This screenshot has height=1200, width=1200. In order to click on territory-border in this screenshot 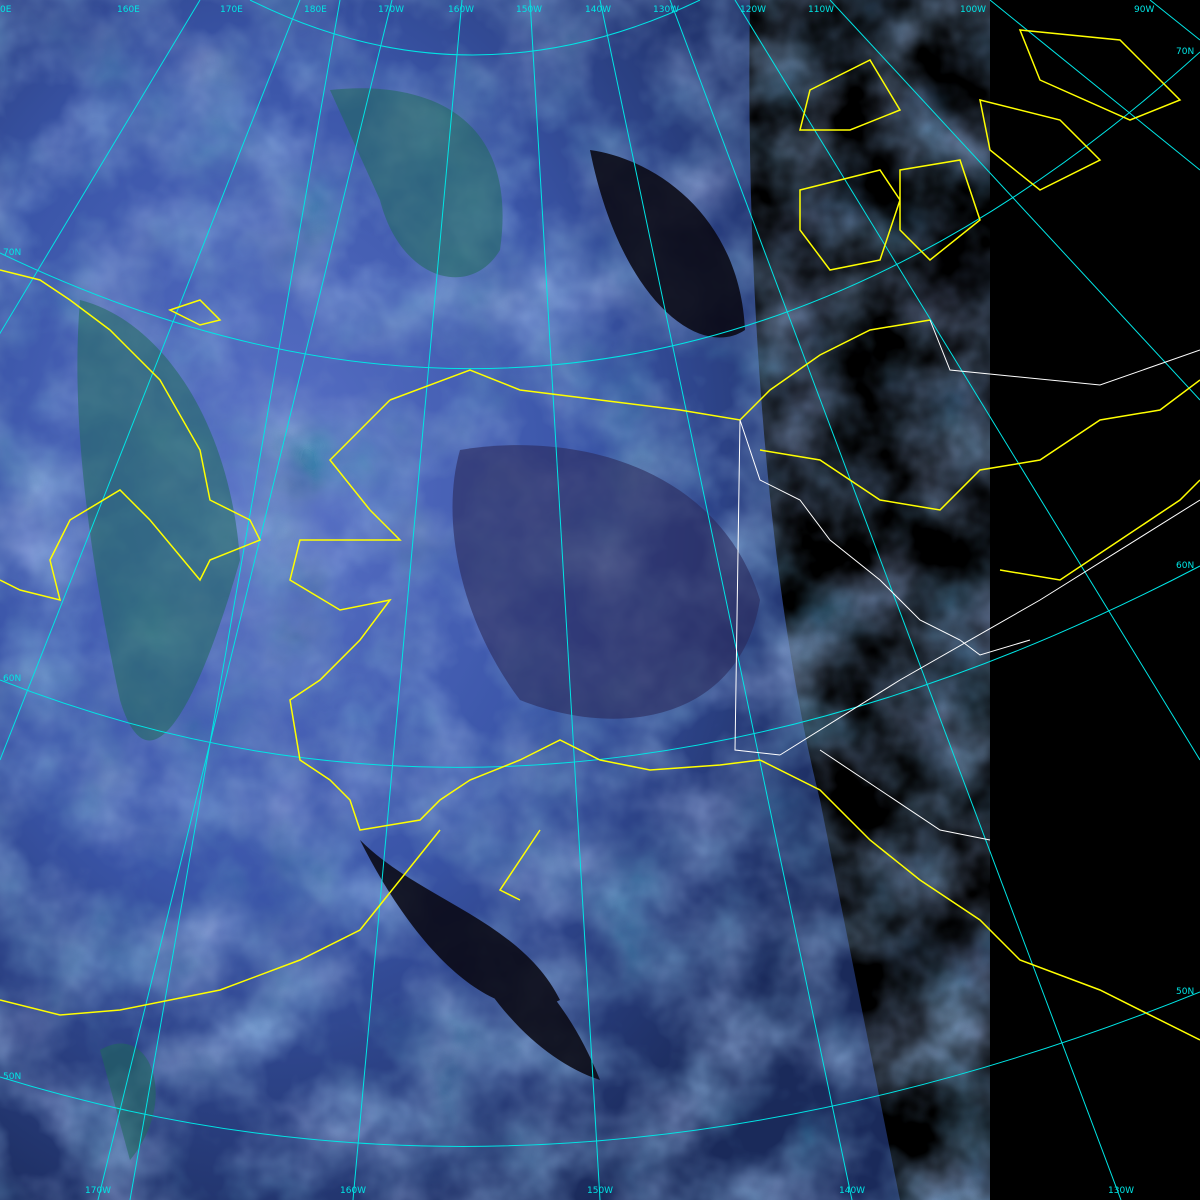, I will do `click(1064, 352)`.